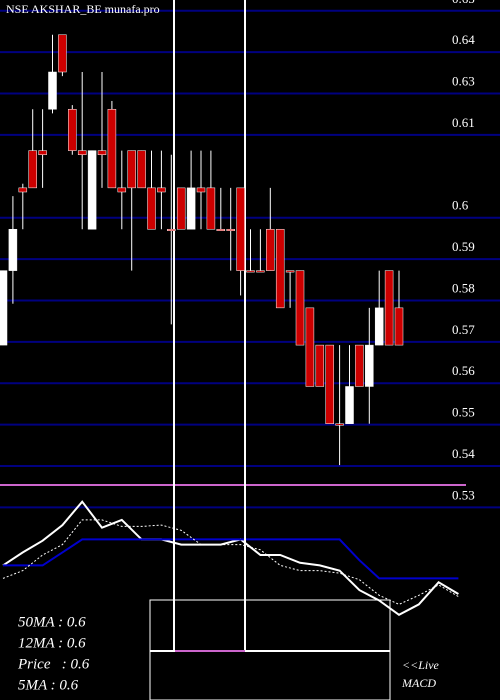 The width and height of the screenshot is (500, 700). What do you see at coordinates (463, 81) in the screenshot?
I see `y-tick-label: 0.63` at bounding box center [463, 81].